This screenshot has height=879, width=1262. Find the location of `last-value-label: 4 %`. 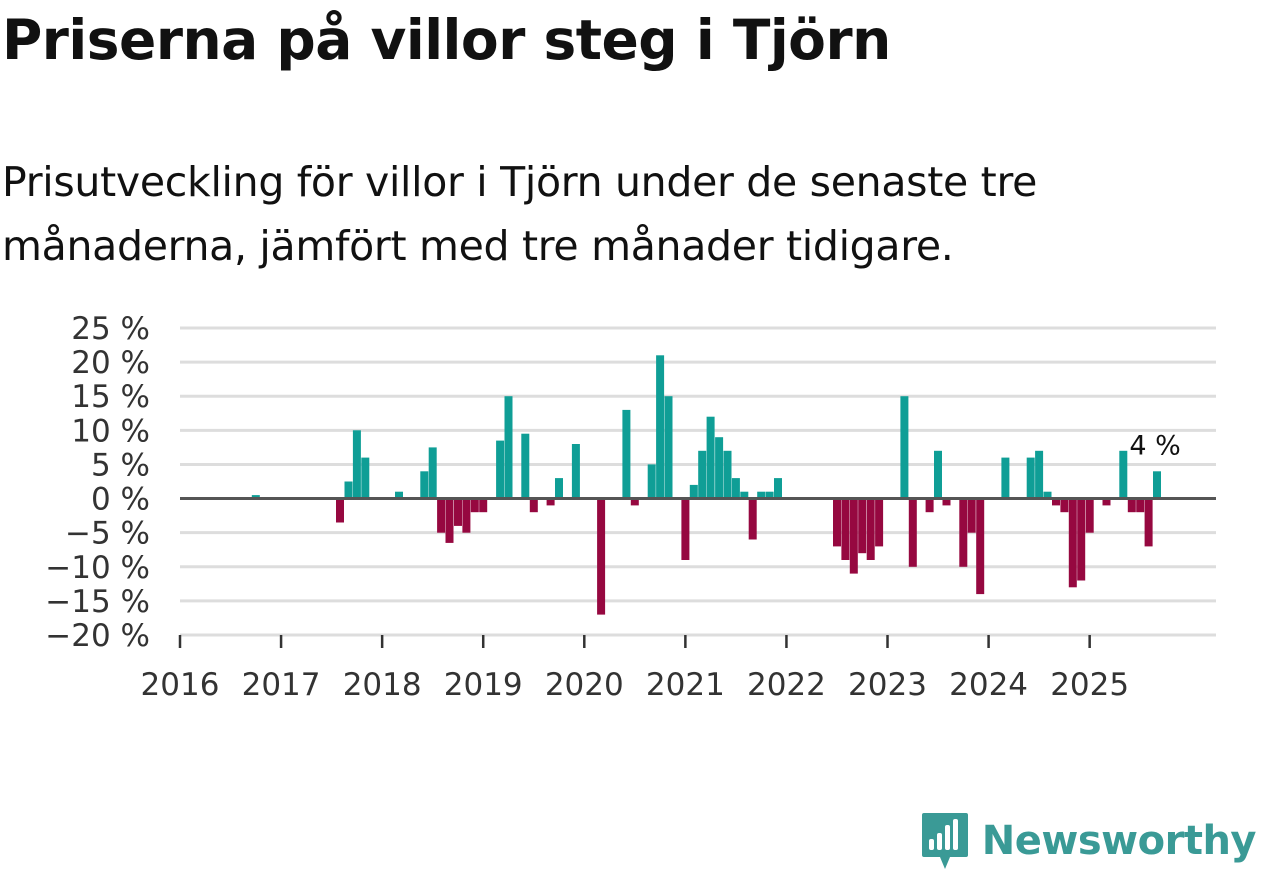

last-value-label: 4 % is located at coordinates (1154, 445).